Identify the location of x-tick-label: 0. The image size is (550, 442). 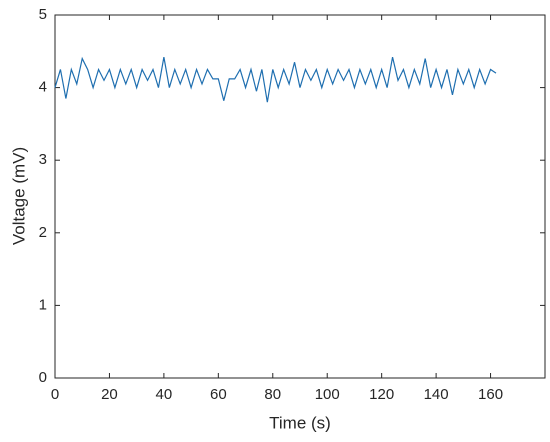
(55, 394).